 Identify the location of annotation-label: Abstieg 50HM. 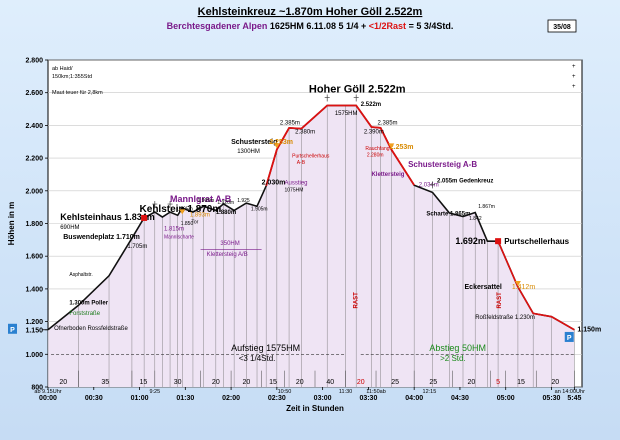
(457, 348).